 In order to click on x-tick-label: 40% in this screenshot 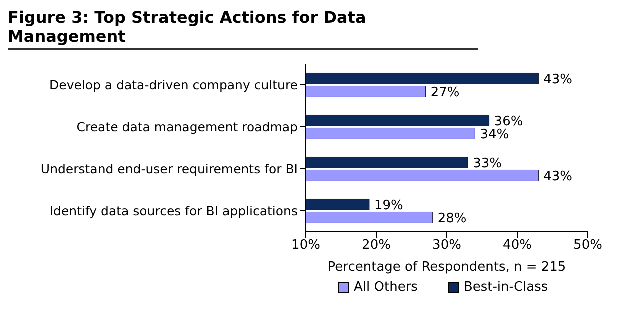, I will do `click(517, 246)`.